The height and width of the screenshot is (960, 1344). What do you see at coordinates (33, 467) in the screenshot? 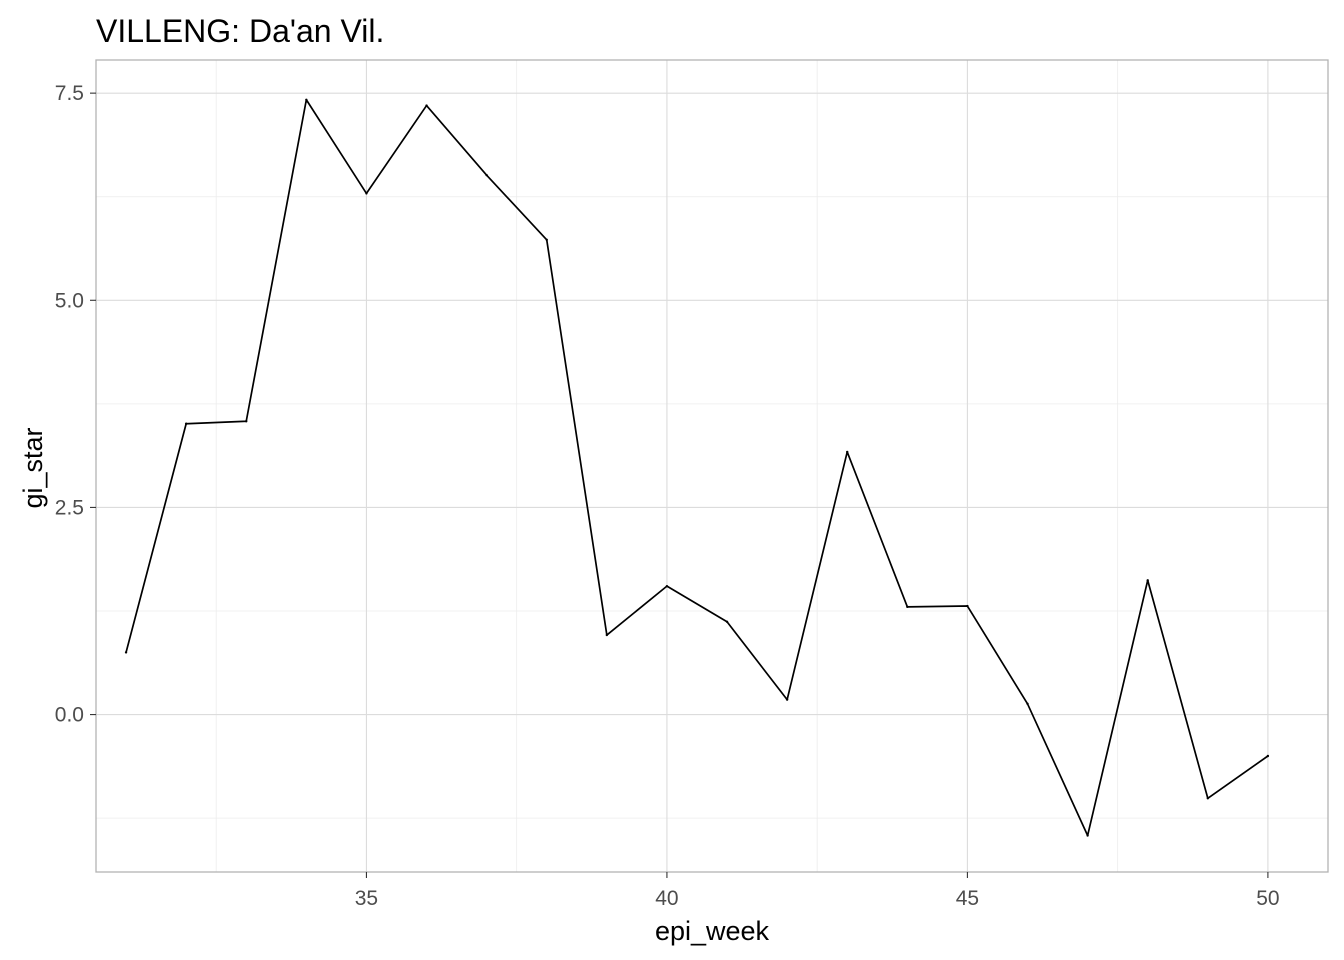
I see `y-axis-title: gi_star` at bounding box center [33, 467].